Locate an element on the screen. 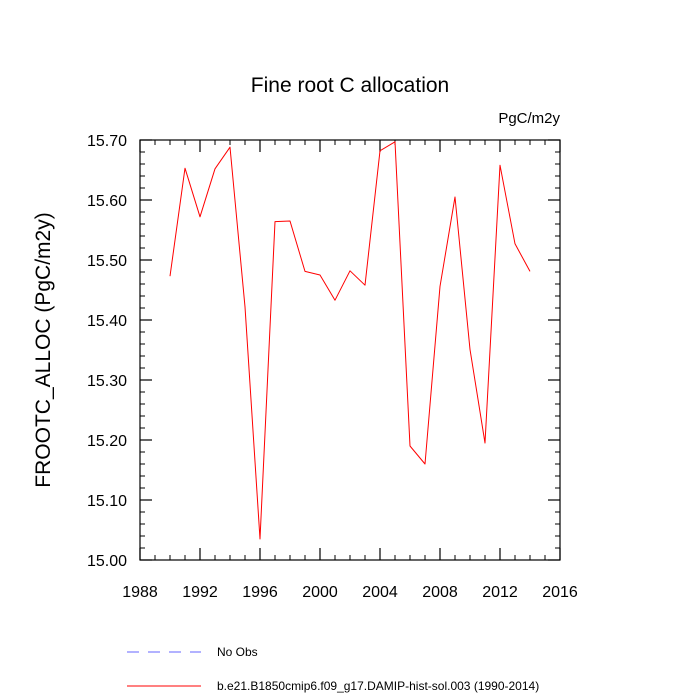 This screenshot has height=700, width=700. legend-label-no-obs: No Obs is located at coordinates (237, 652).